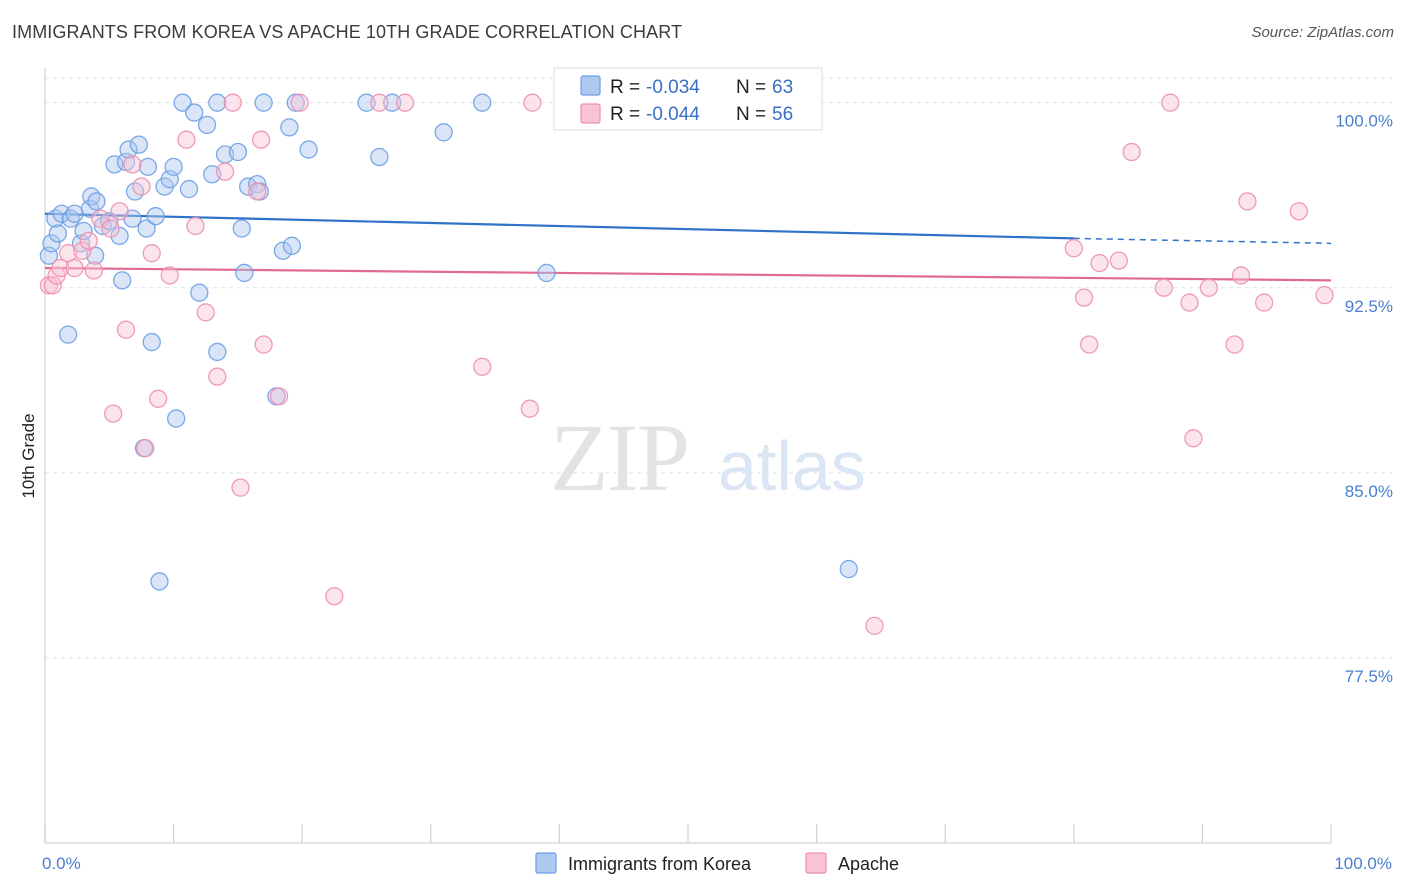 This screenshot has height=892, width=1406. I want to click on bottom-legend-label-korea: Immigrants from Korea, so click(660, 864).